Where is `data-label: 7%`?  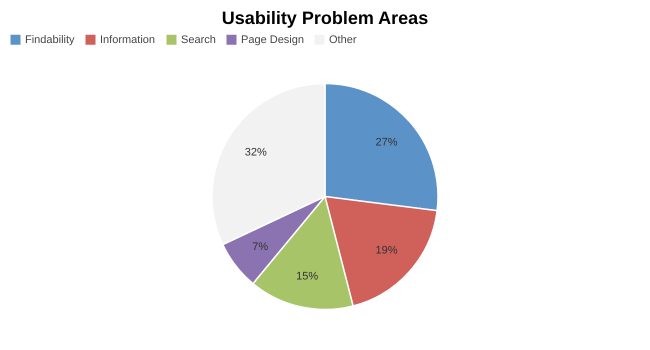 data-label: 7% is located at coordinates (260, 246).